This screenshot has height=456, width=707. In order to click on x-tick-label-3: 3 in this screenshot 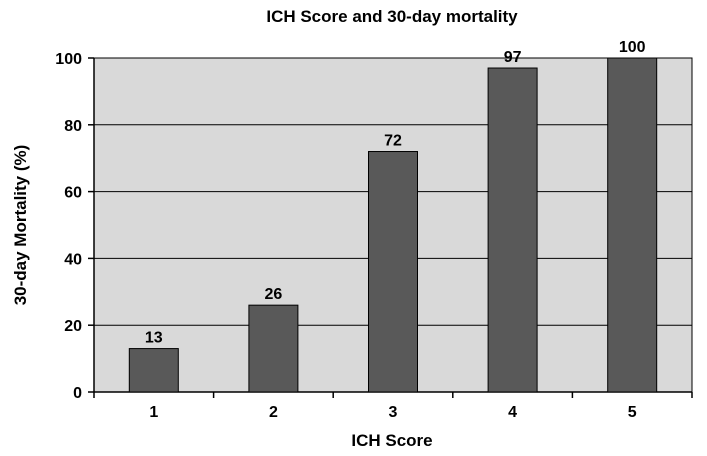, I will do `click(393, 412)`.